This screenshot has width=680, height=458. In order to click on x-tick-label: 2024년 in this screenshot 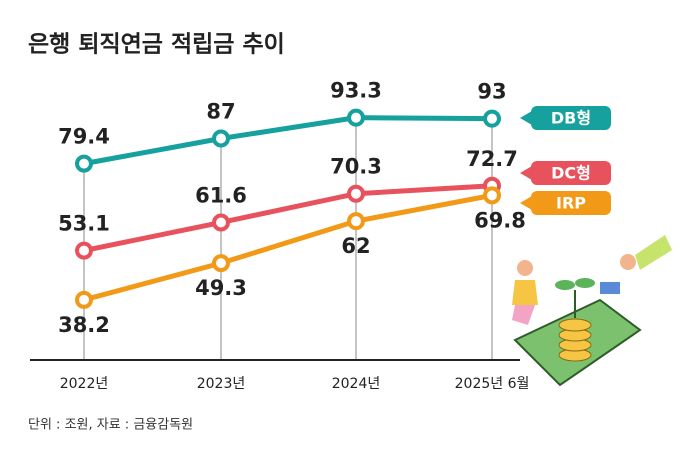, I will do `click(356, 384)`.